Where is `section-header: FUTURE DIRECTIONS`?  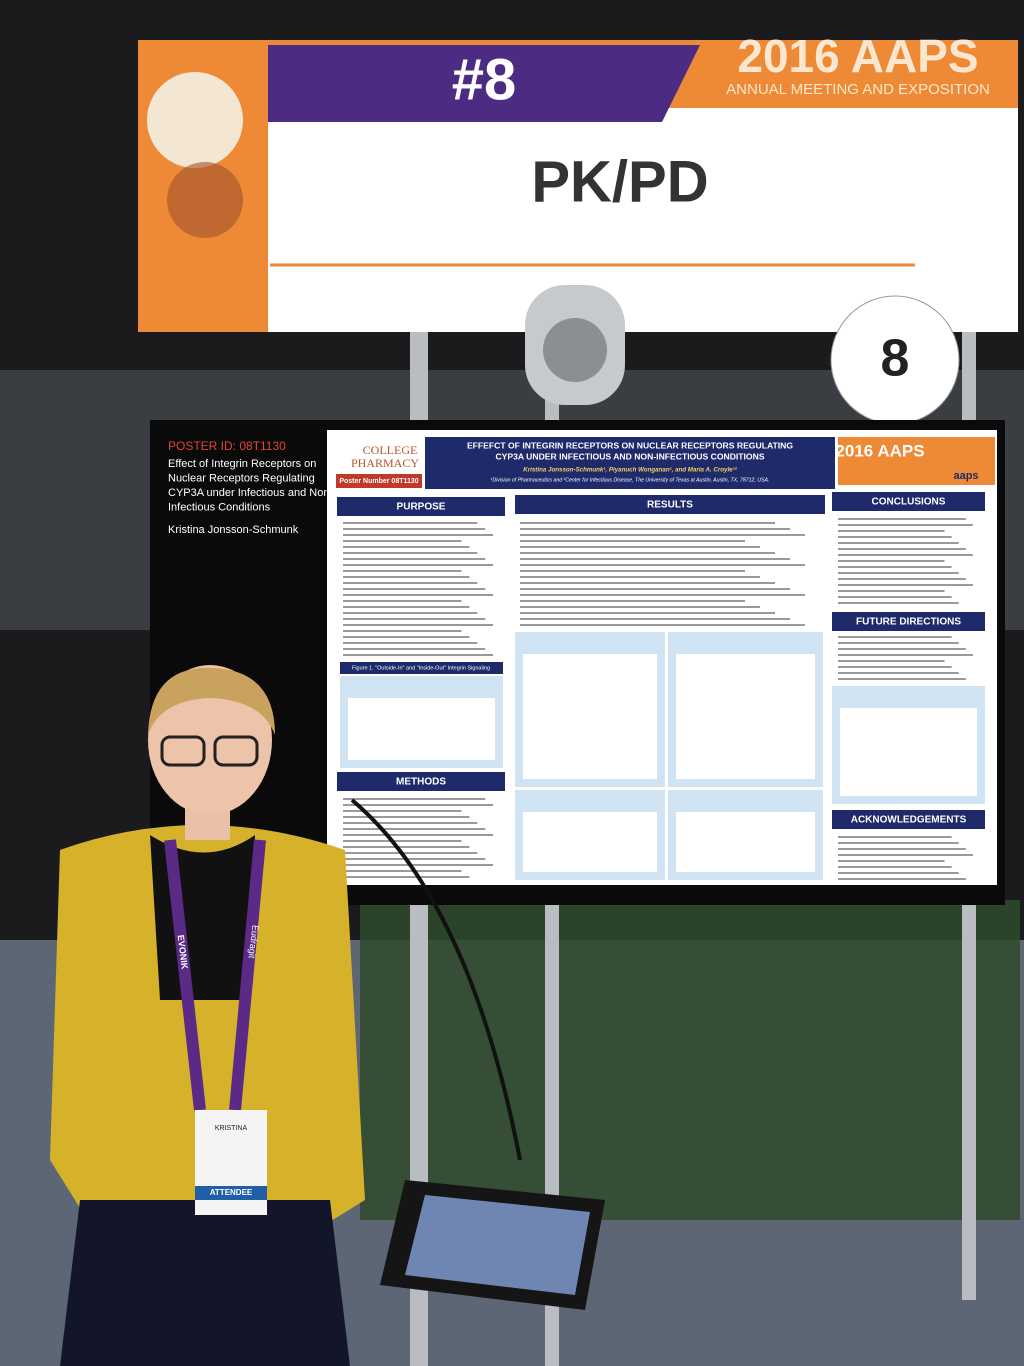
section-header: FUTURE DIRECTIONS is located at coordinates (908, 622).